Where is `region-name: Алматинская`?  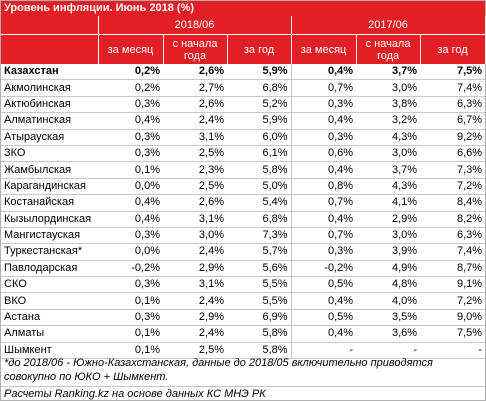
region-name: Алматинская is located at coordinates (49, 121).